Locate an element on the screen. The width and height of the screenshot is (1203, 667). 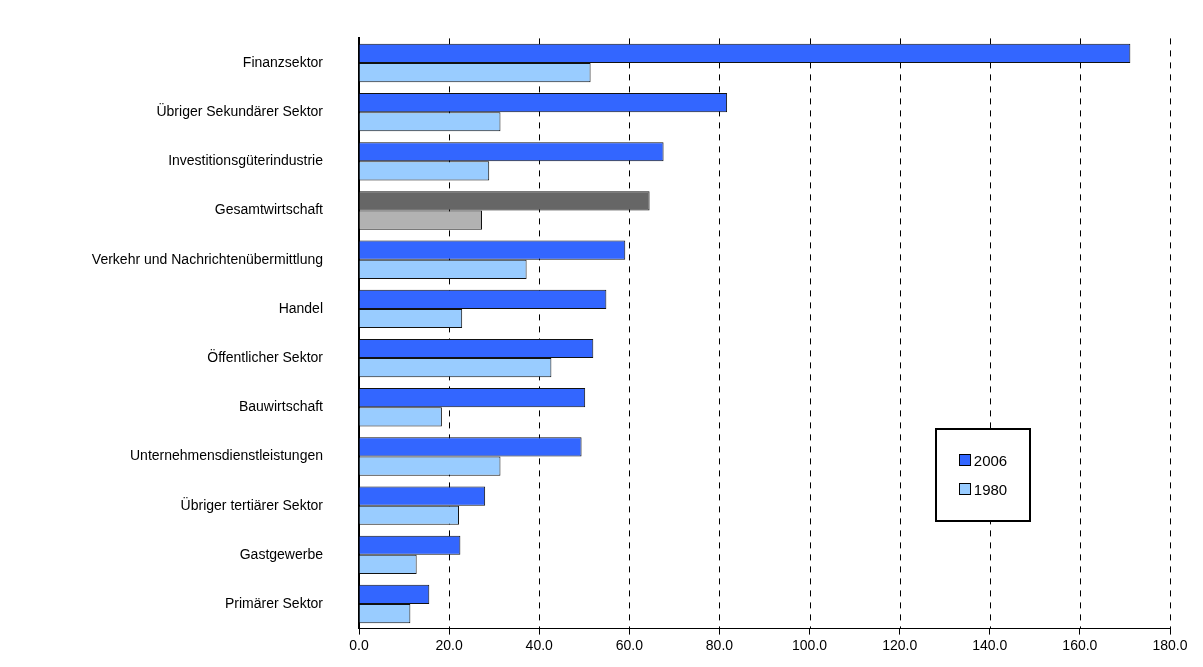
y-tick-label: Unternehmensdienstleistungen is located at coordinates (226, 455).